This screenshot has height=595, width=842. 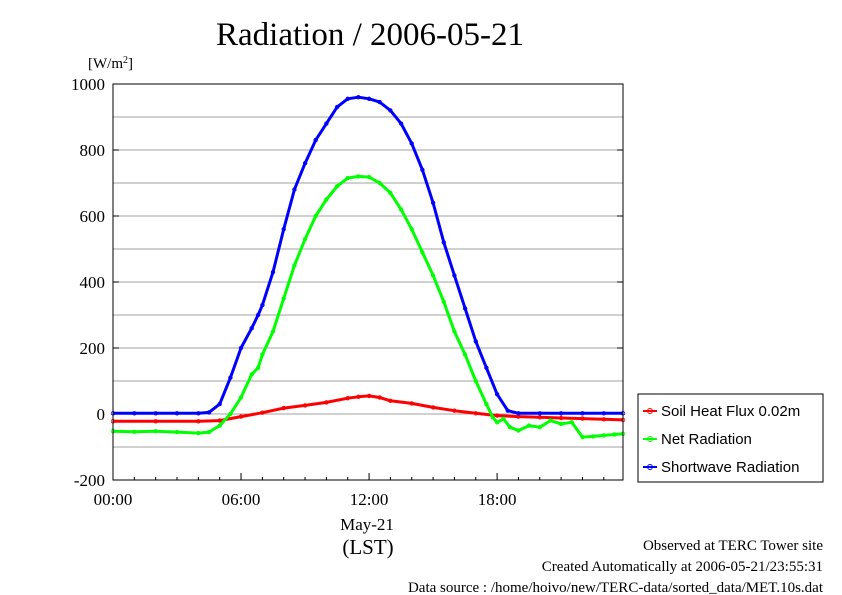 What do you see at coordinates (730, 467) in the screenshot?
I see `legend-label-shortwave-radiation: Shortwave Radiation` at bounding box center [730, 467].